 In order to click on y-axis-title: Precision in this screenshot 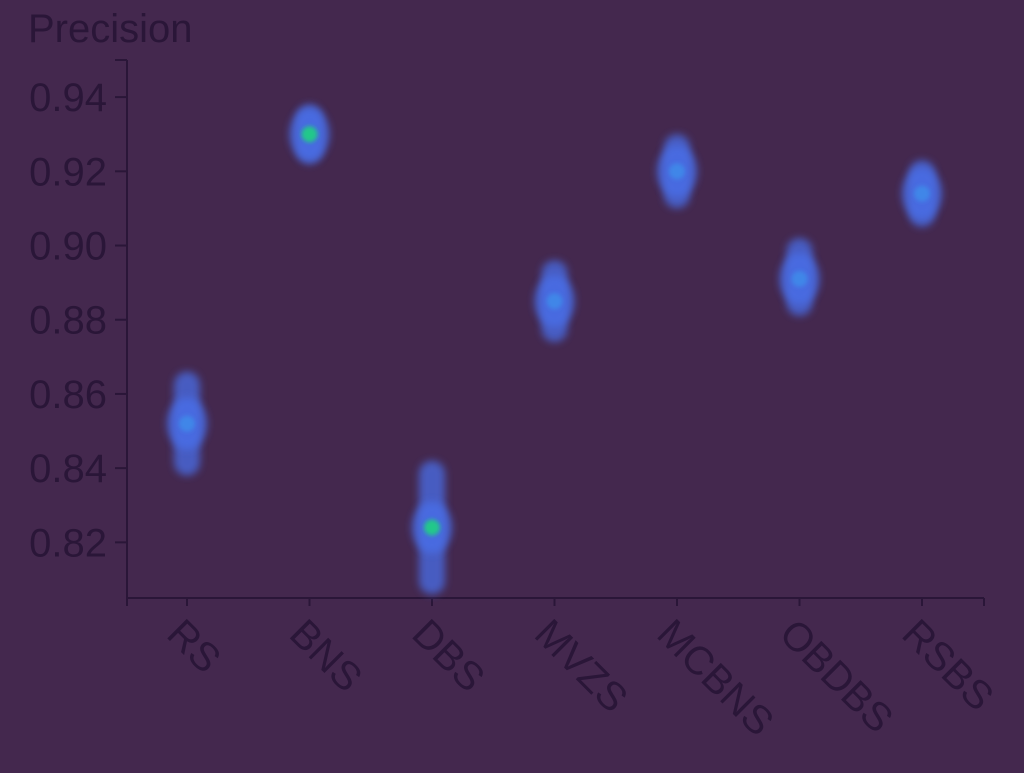, I will do `click(110, 29)`.